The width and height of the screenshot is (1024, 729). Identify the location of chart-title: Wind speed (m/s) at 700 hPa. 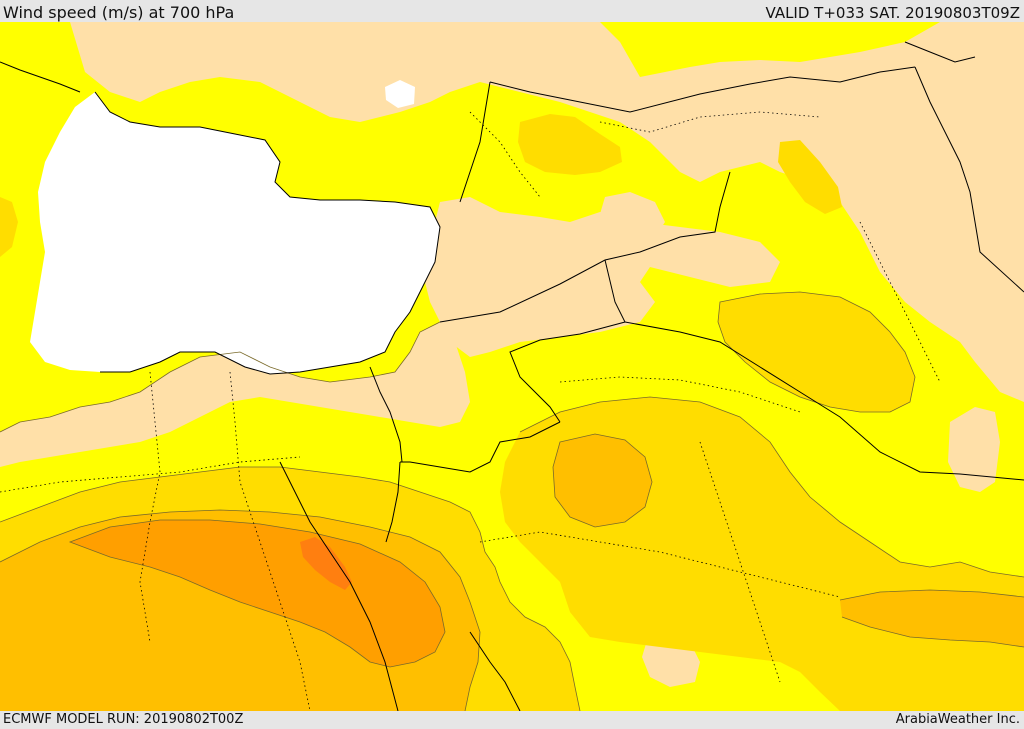
(119, 12).